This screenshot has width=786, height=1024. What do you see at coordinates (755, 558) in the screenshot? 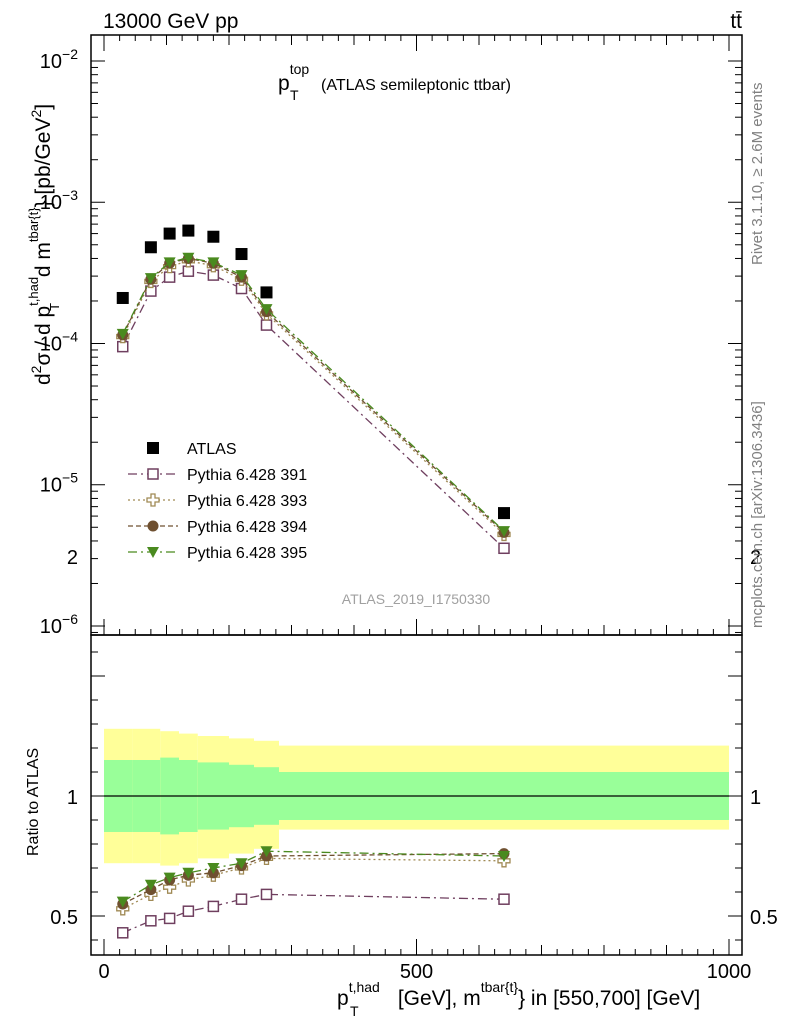
I see `ratio-y-tick-label-right: 2` at bounding box center [755, 558].